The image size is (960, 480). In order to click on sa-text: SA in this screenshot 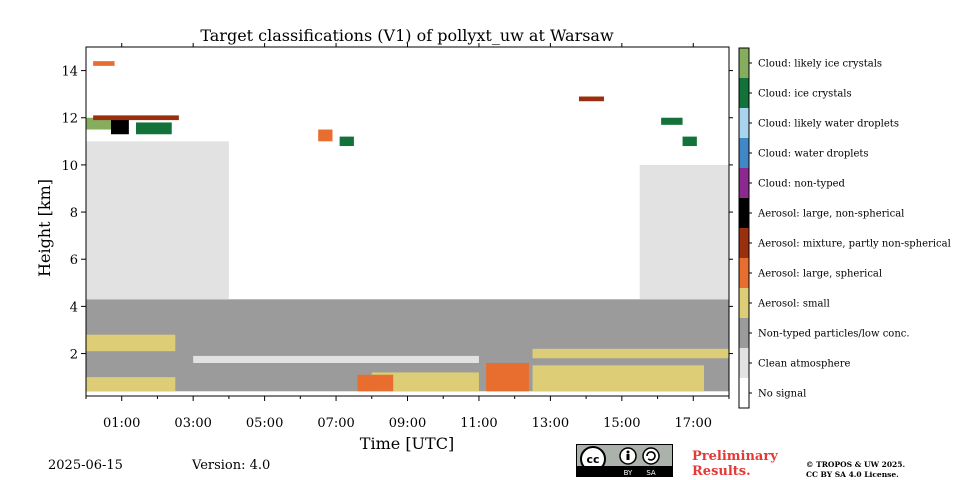, I will do `click(651, 472)`.